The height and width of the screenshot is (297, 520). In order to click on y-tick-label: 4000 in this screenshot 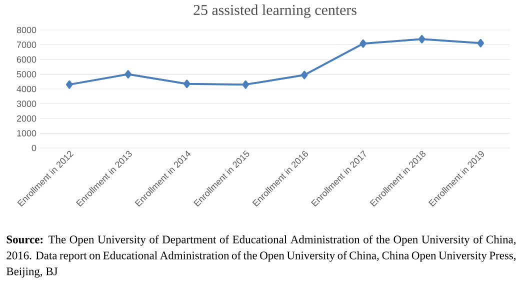, I will do `click(26, 89)`.